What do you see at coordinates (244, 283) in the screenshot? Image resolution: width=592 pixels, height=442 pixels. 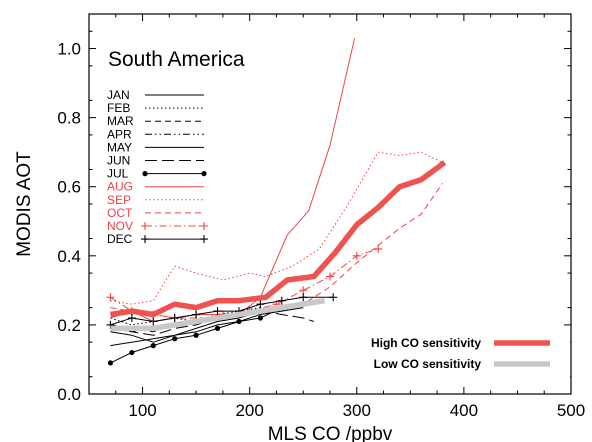 I see `series-line-nov` at bounding box center [244, 283].